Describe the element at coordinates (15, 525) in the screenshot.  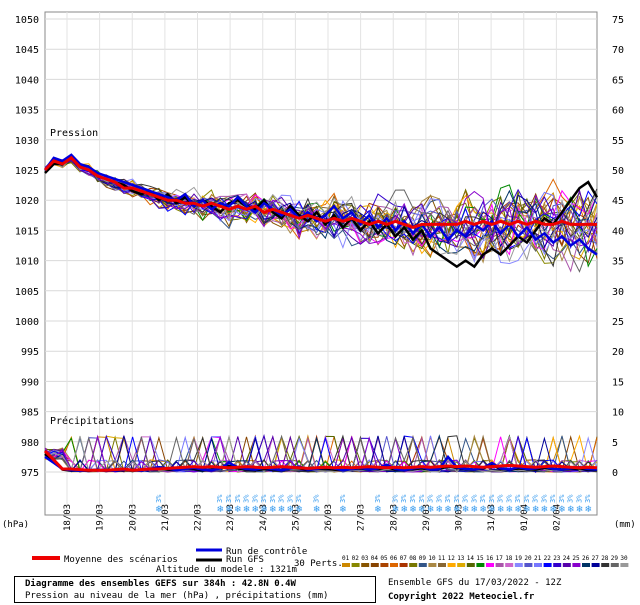
I see `pressure-unit-label: (hPa)` at that location.